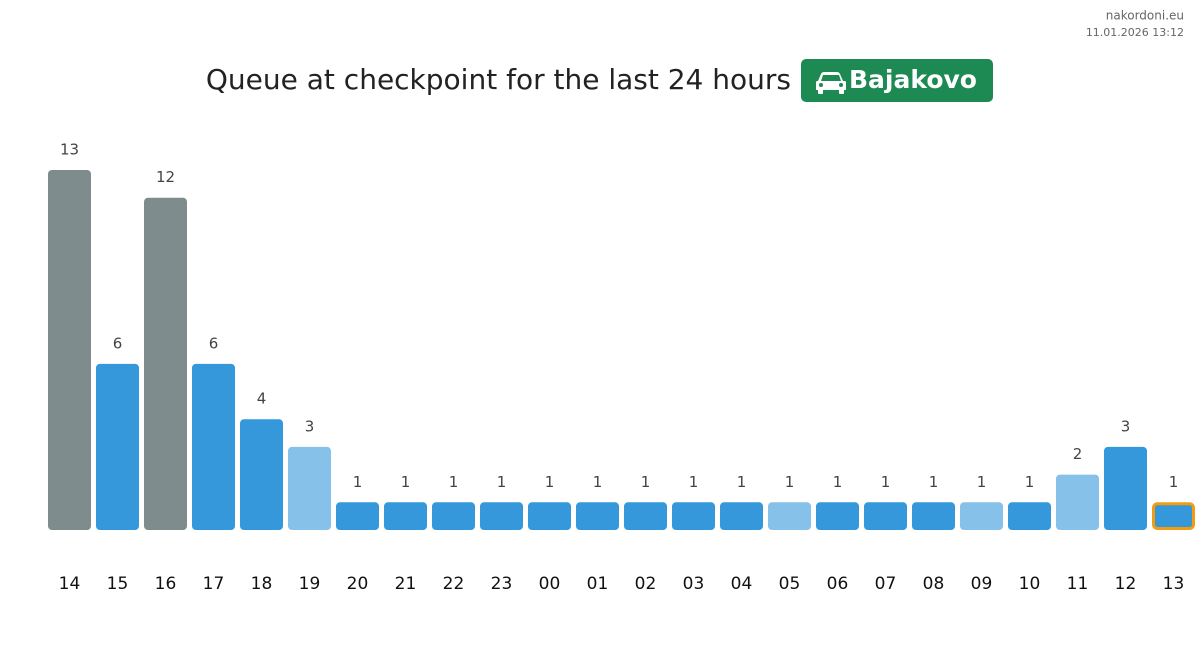 The height and width of the screenshot is (651, 1200). What do you see at coordinates (262, 584) in the screenshot?
I see `x-tick-label: 18` at bounding box center [262, 584].